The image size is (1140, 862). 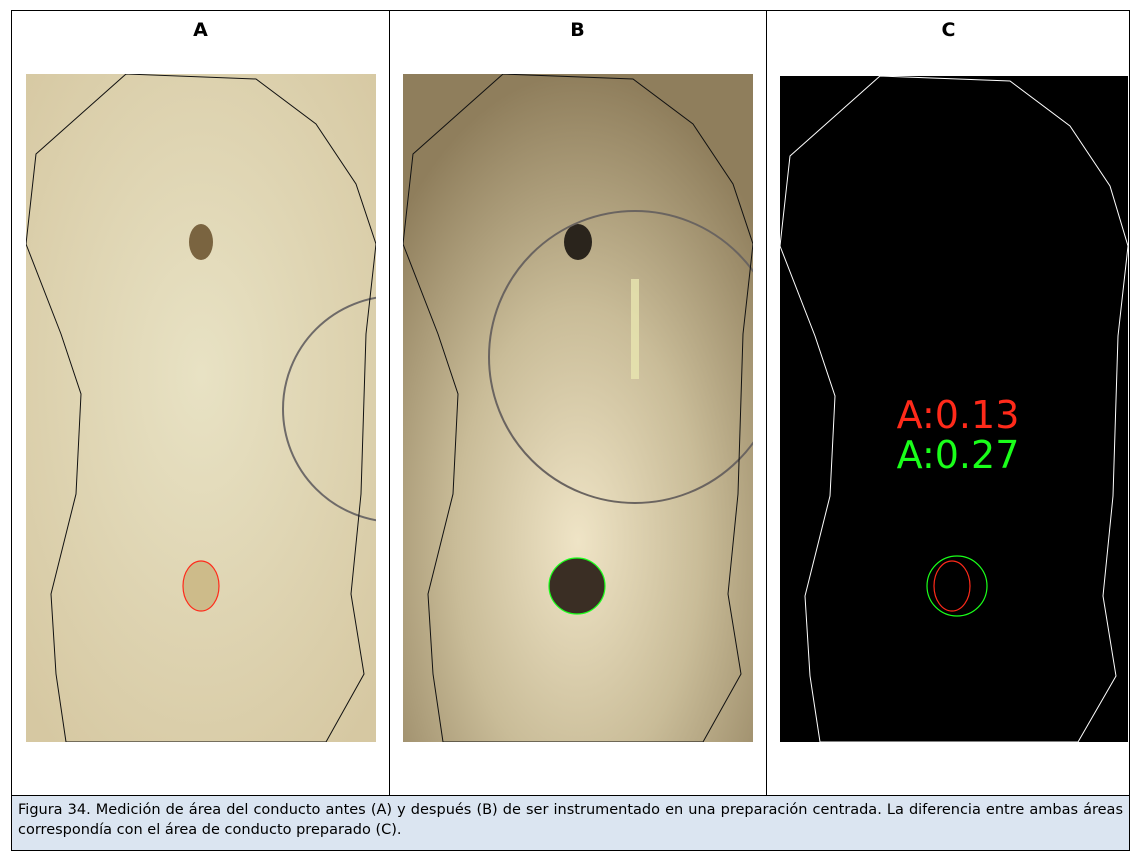 What do you see at coordinates (948, 30) in the screenshot?
I see `panel-label: C` at bounding box center [948, 30].